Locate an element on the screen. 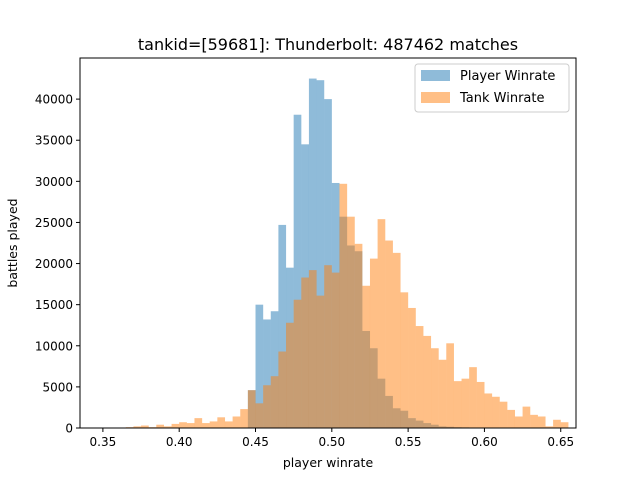 The width and height of the screenshot is (640, 480). y-tick-label: 40000 is located at coordinates (54, 100).